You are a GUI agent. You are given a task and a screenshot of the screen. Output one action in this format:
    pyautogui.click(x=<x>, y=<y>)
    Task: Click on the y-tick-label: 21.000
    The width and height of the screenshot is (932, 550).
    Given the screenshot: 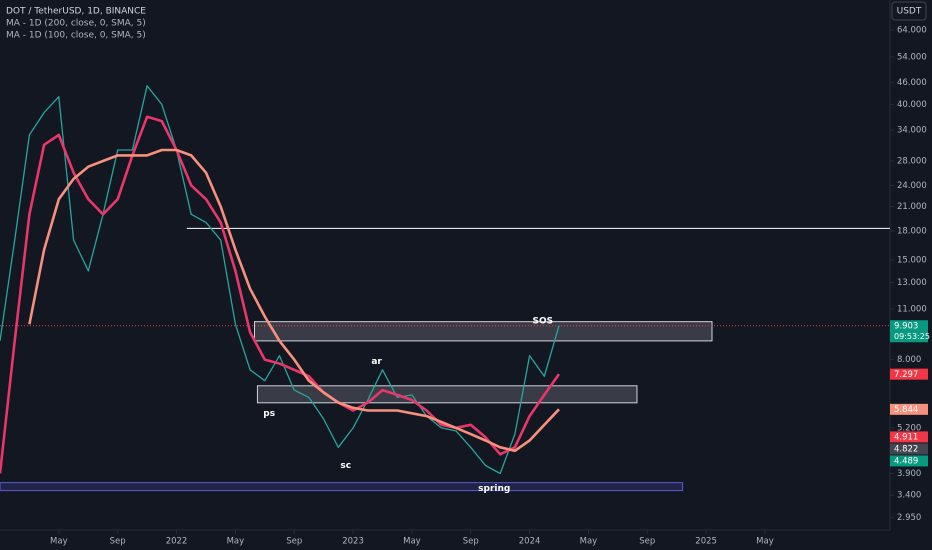 What is the action you would take?
    pyautogui.click(x=912, y=207)
    